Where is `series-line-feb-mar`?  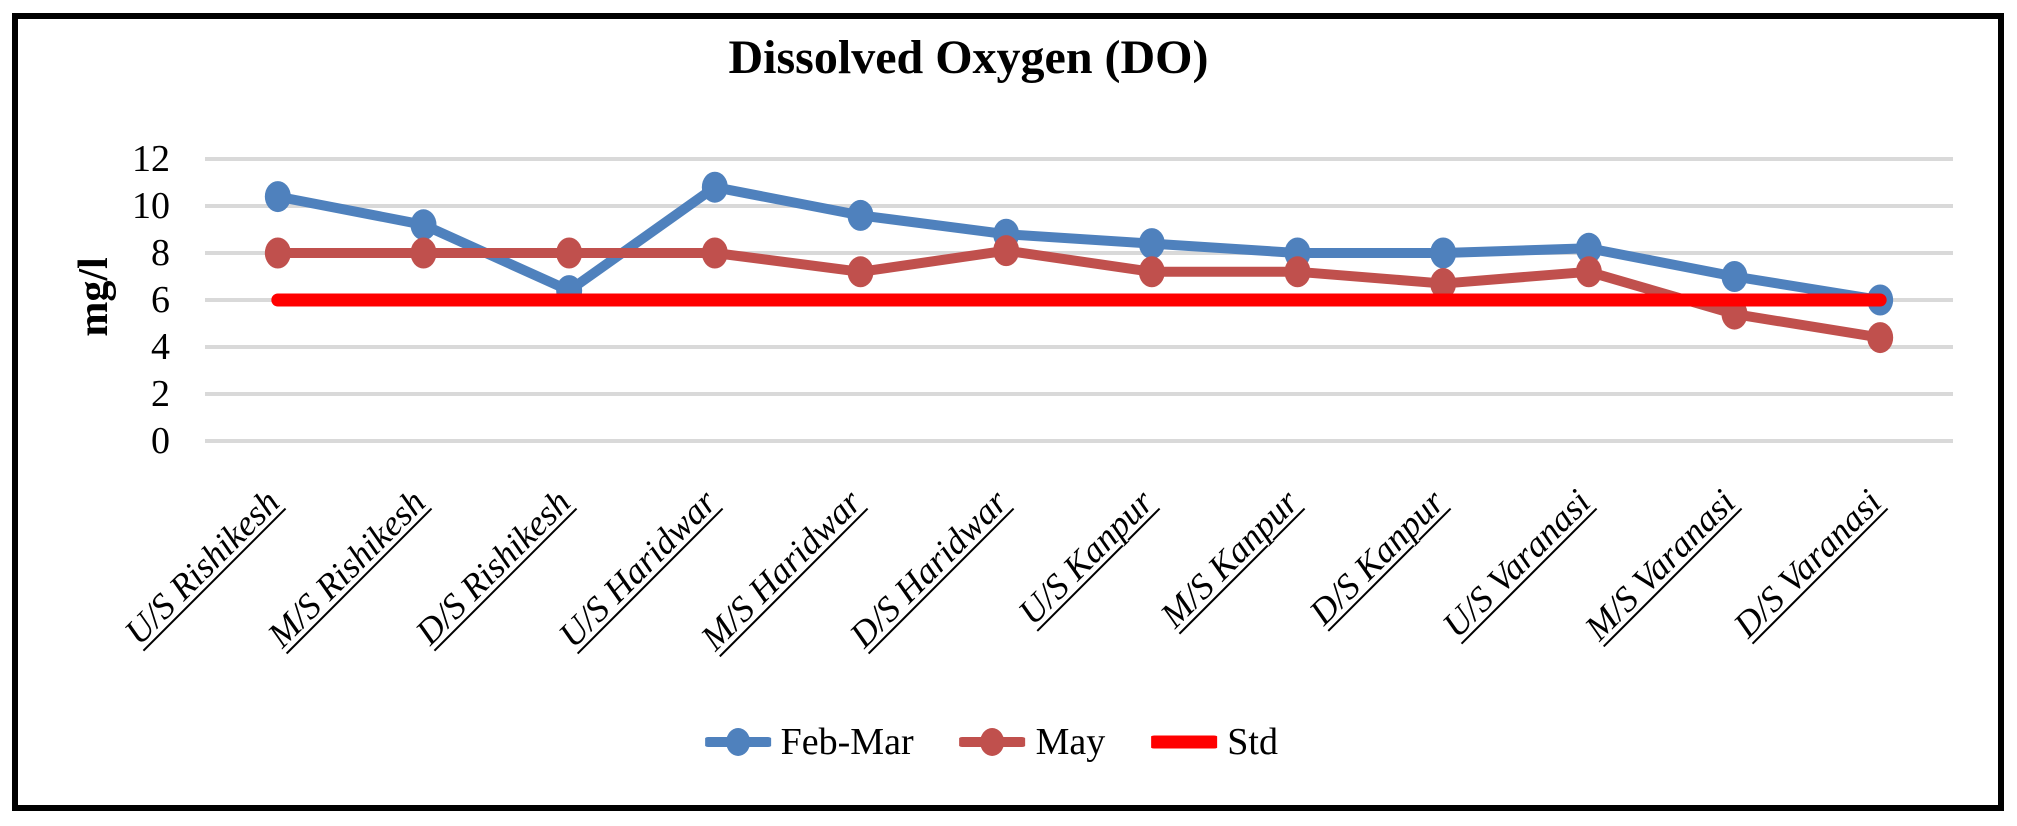
series-line-feb-mar is located at coordinates (1079, 243).